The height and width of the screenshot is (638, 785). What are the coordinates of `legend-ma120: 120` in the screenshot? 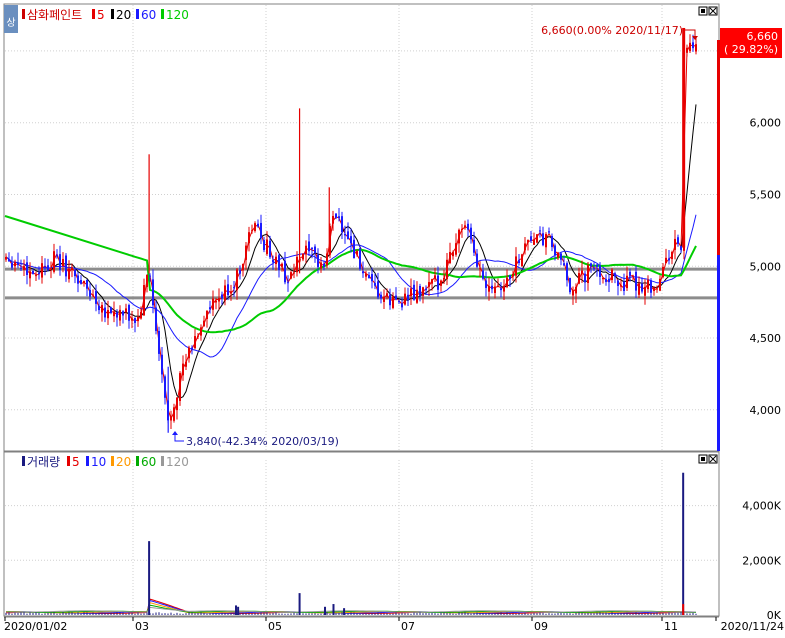 It's located at (177, 15).